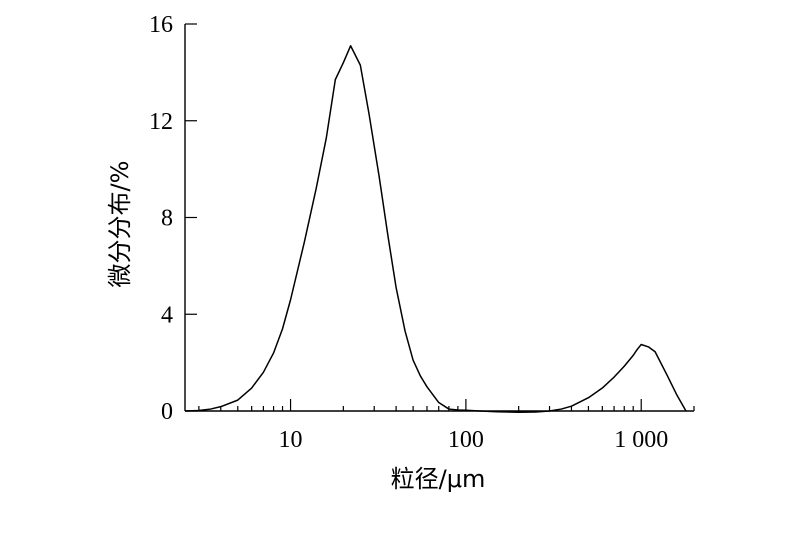 The image size is (797, 540). What do you see at coordinates (291, 440) in the screenshot?
I see `x-tick-label: 10` at bounding box center [291, 440].